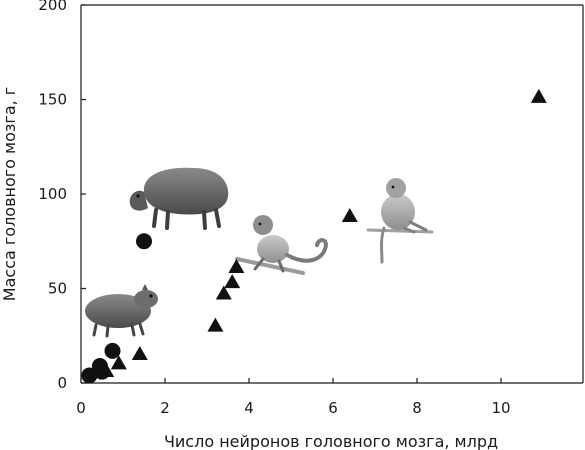 The height and width of the screenshot is (450, 585). I want to click on y-tick-label: 100, so click(52, 194).